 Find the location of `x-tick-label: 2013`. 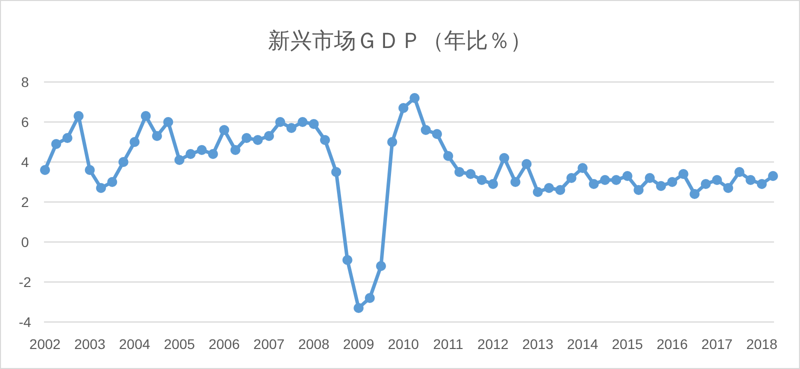

x-tick-label: 2013 is located at coordinates (538, 344).